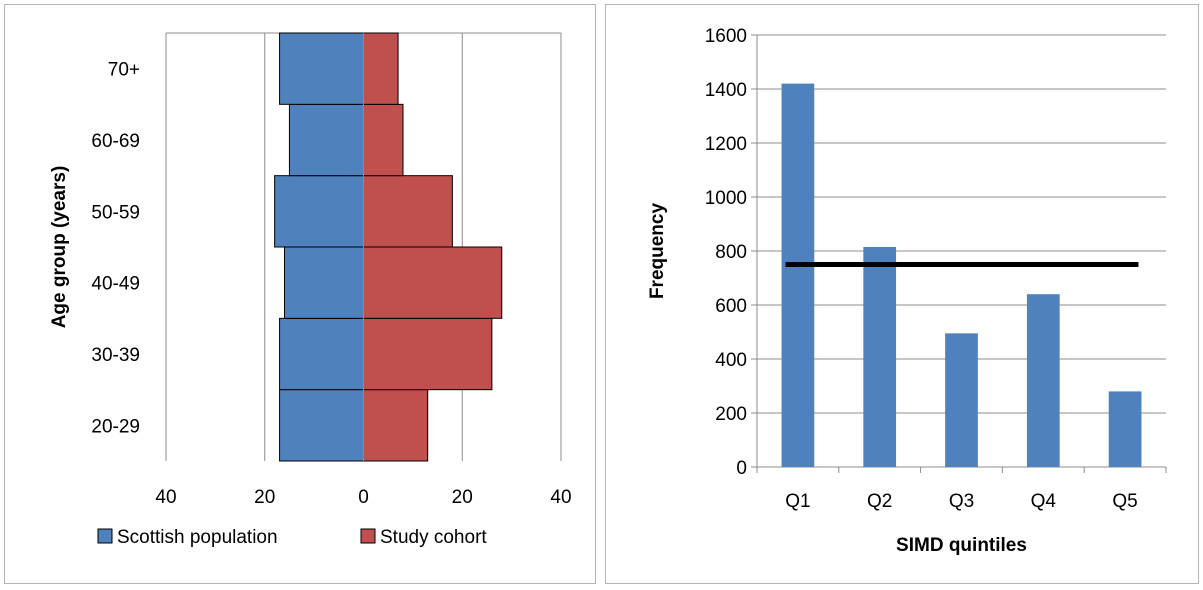 Image resolution: width=1203 pixels, height=590 pixels. I want to click on pyramid-y-axis-title: Age group (years), so click(59, 247).